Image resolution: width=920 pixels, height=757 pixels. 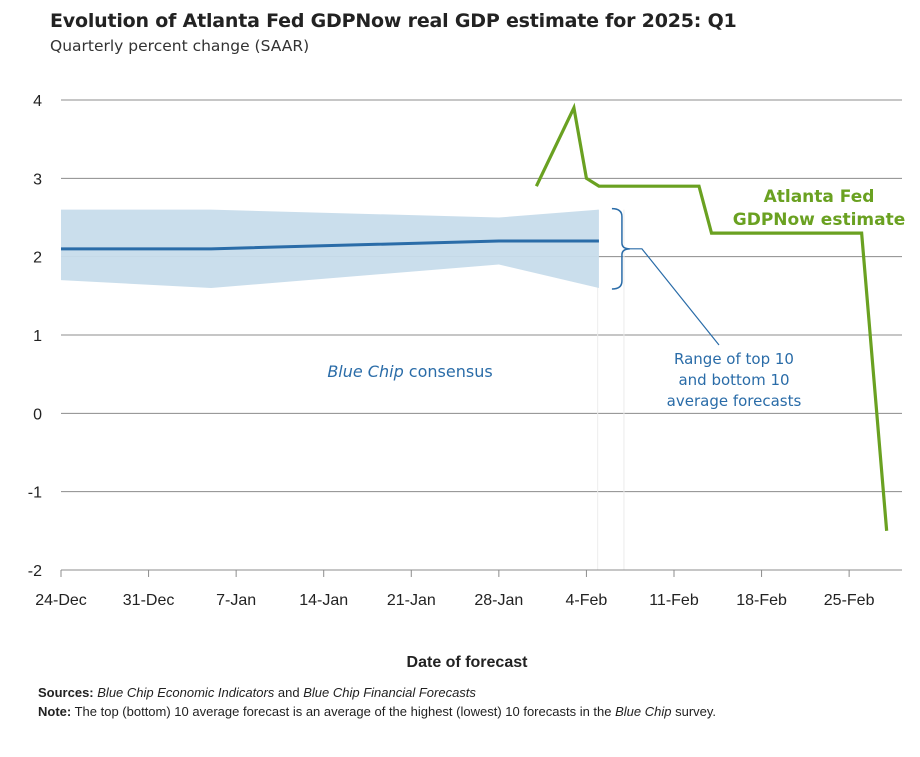 What do you see at coordinates (674, 600) in the screenshot?
I see `x-tick-label: 11-Feb` at bounding box center [674, 600].